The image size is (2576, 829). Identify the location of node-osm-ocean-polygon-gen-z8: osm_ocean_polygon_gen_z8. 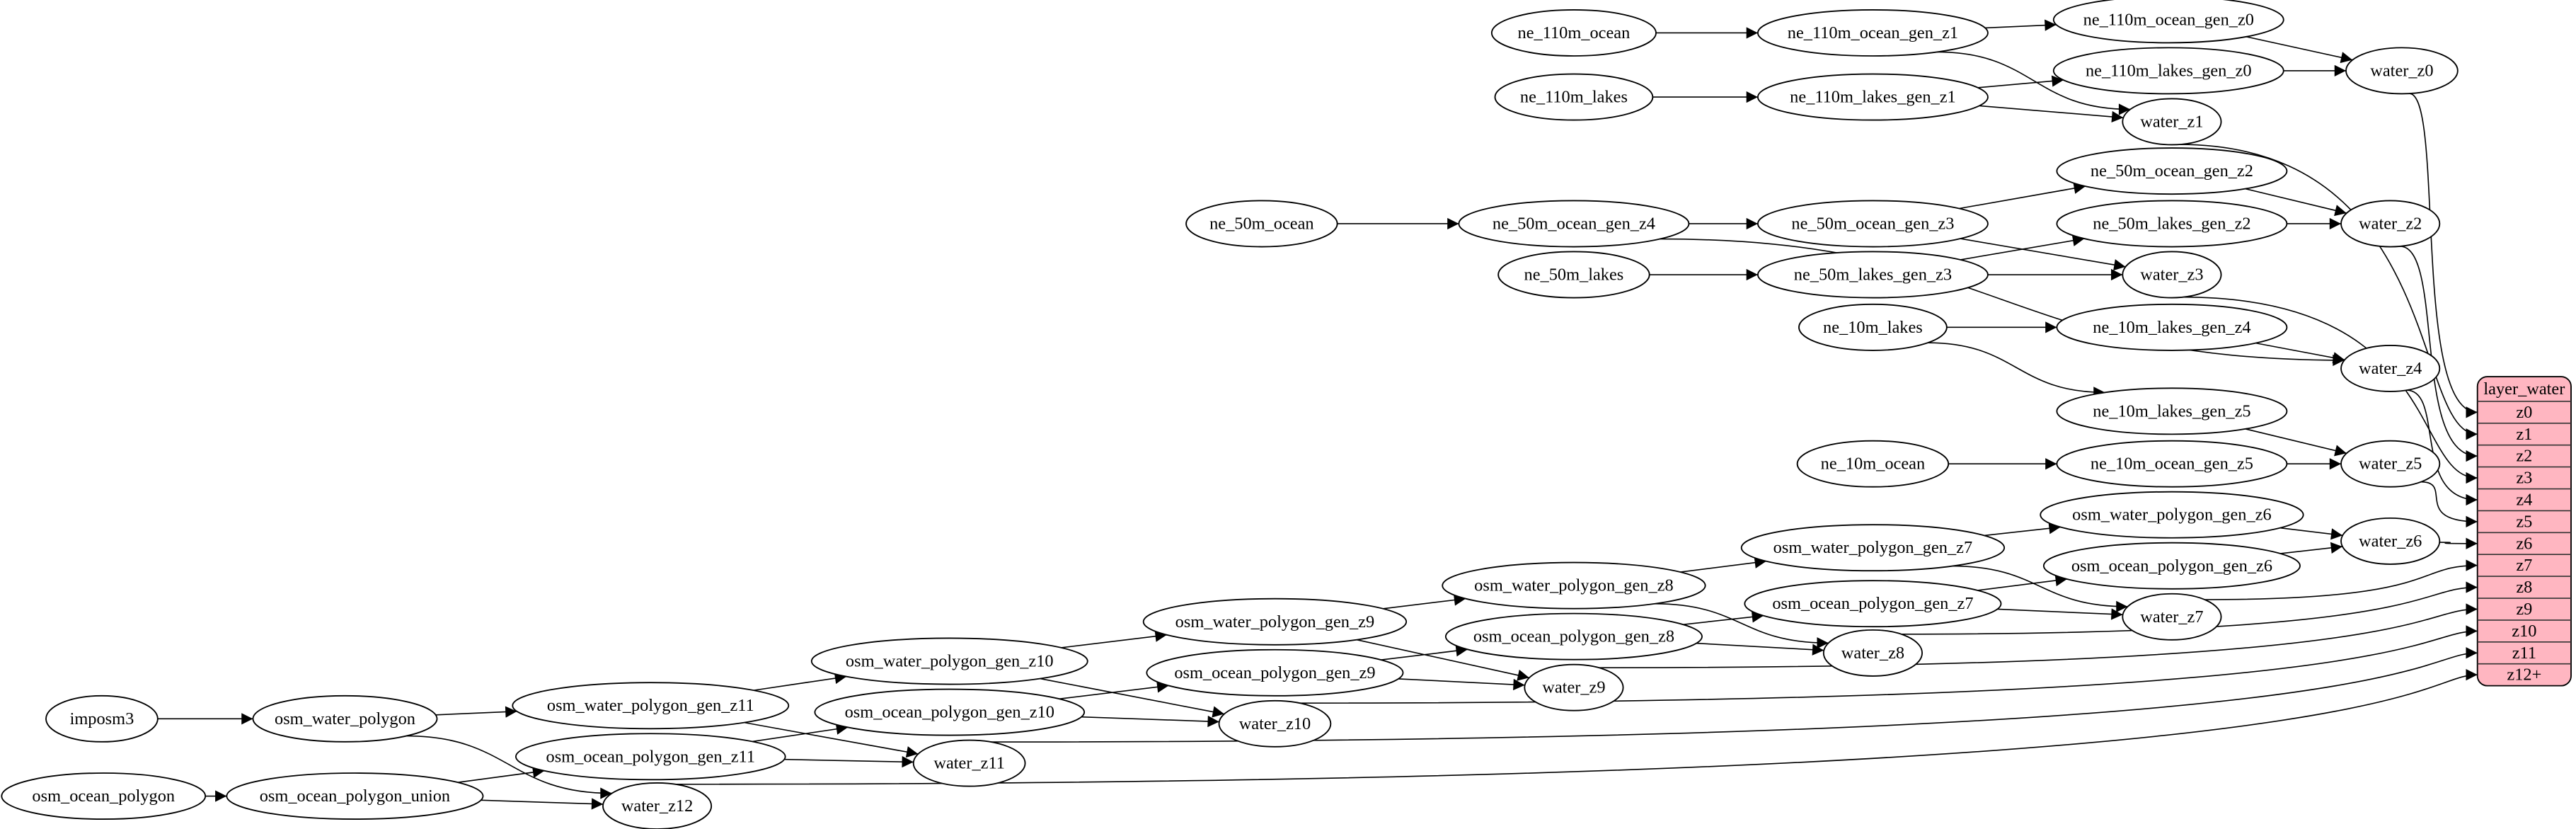
(1574, 636).